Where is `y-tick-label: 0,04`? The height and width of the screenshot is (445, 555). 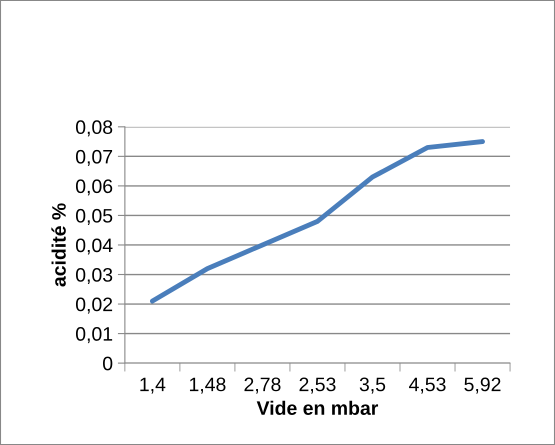 y-tick-label: 0,04 is located at coordinates (94, 246).